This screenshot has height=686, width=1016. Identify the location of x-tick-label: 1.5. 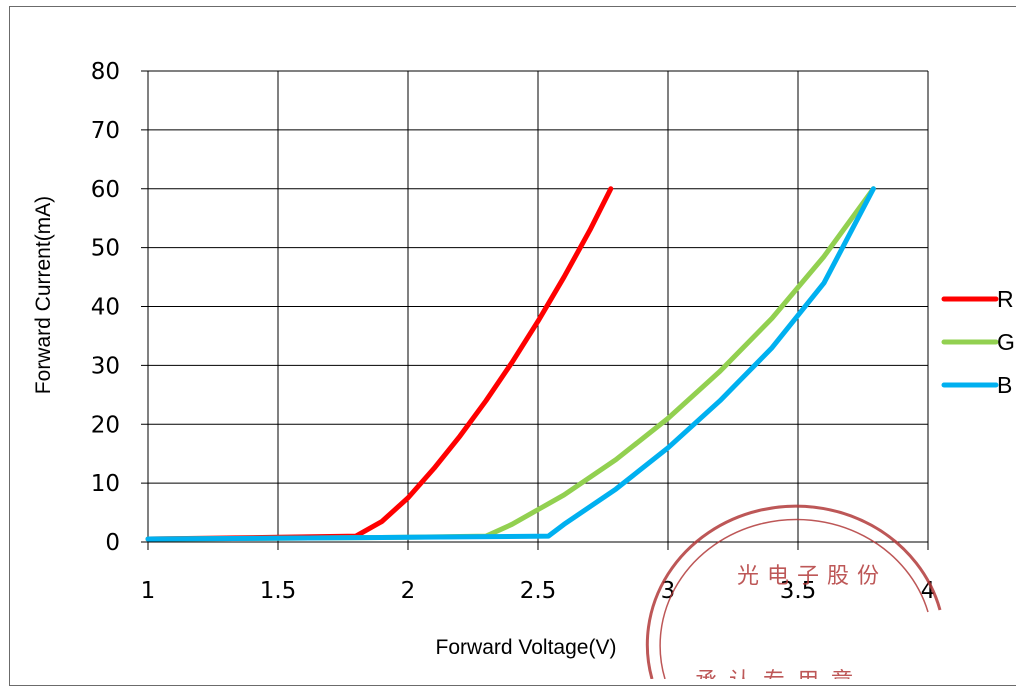
(278, 591).